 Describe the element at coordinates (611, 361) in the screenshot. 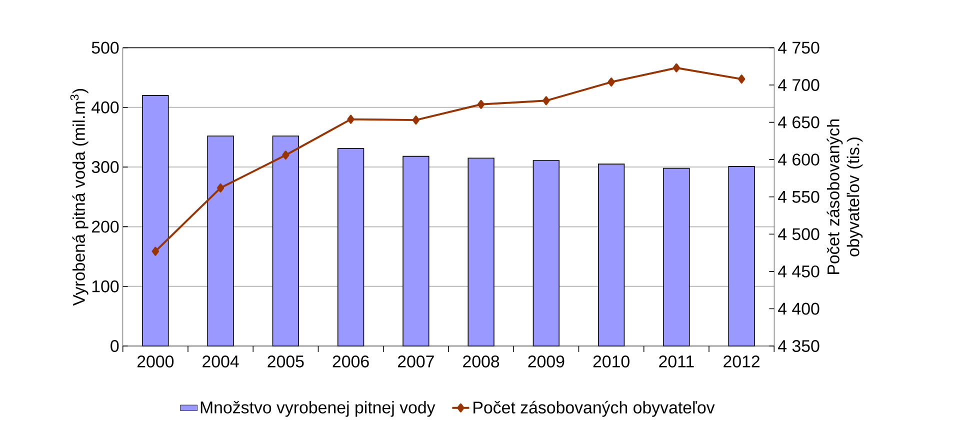

I see `x-tick-label: 2010` at that location.